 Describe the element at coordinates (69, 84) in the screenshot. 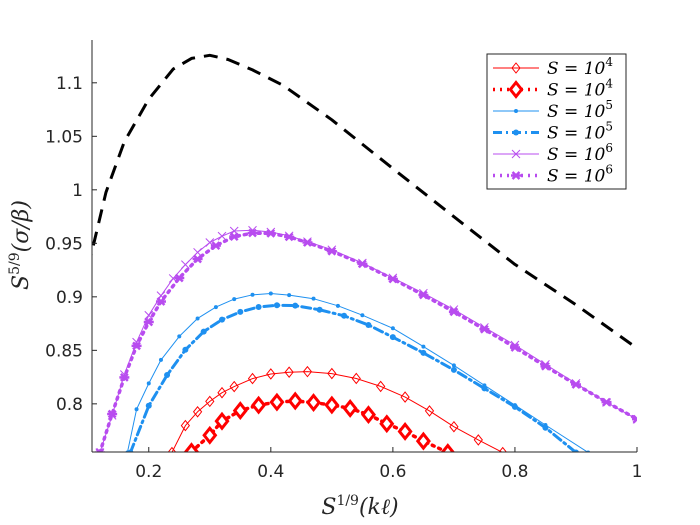

I see `y-tick-label: 1.1` at that location.